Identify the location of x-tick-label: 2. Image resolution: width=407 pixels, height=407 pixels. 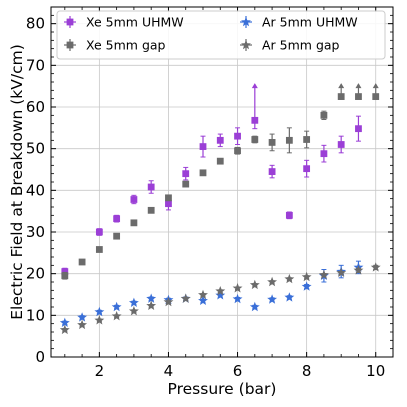
(100, 371).